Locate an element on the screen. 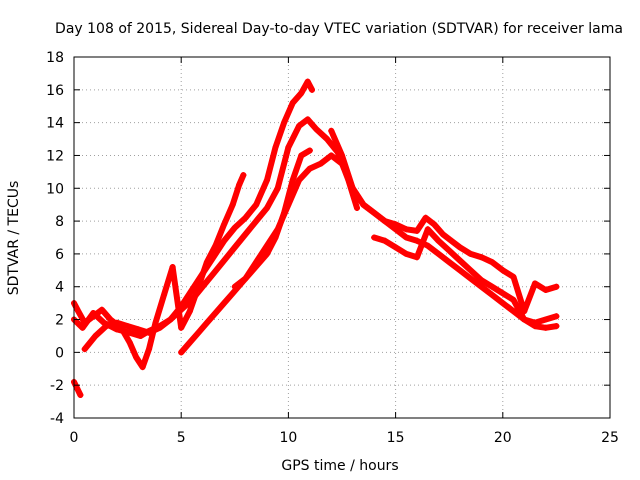  y-tick-label: -4 is located at coordinates (57, 419).